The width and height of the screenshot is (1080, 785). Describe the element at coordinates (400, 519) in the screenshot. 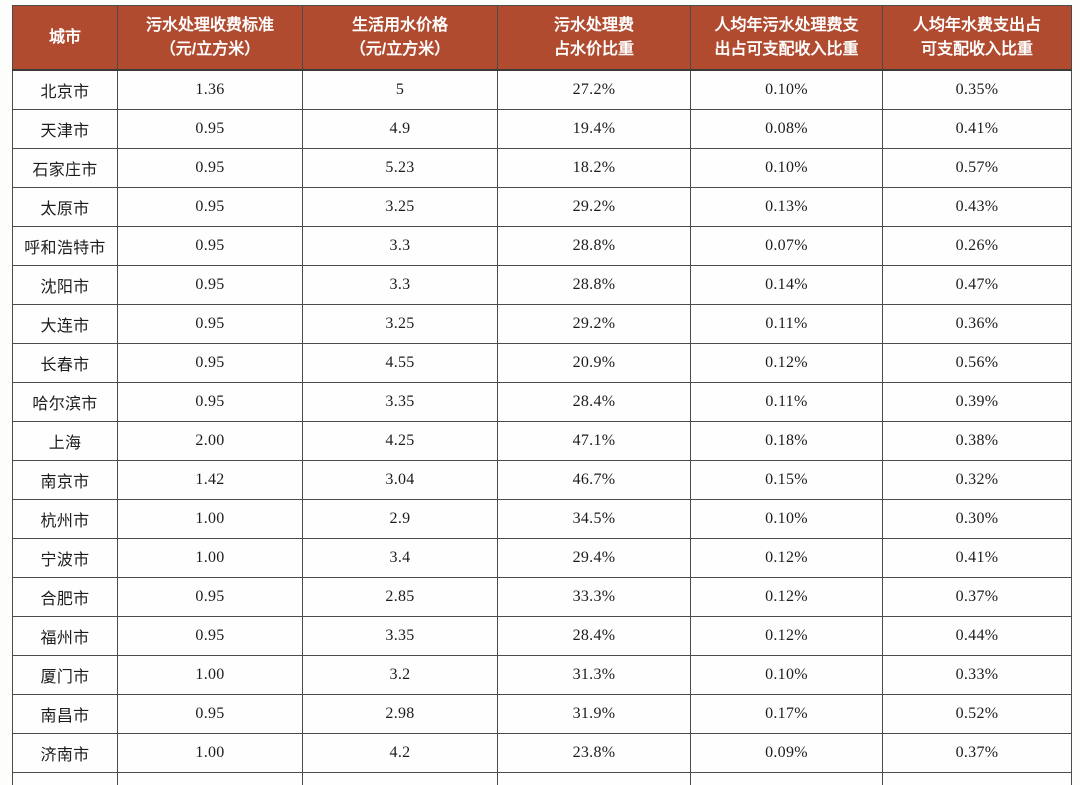

I see `value-cell: 2.9` at that location.